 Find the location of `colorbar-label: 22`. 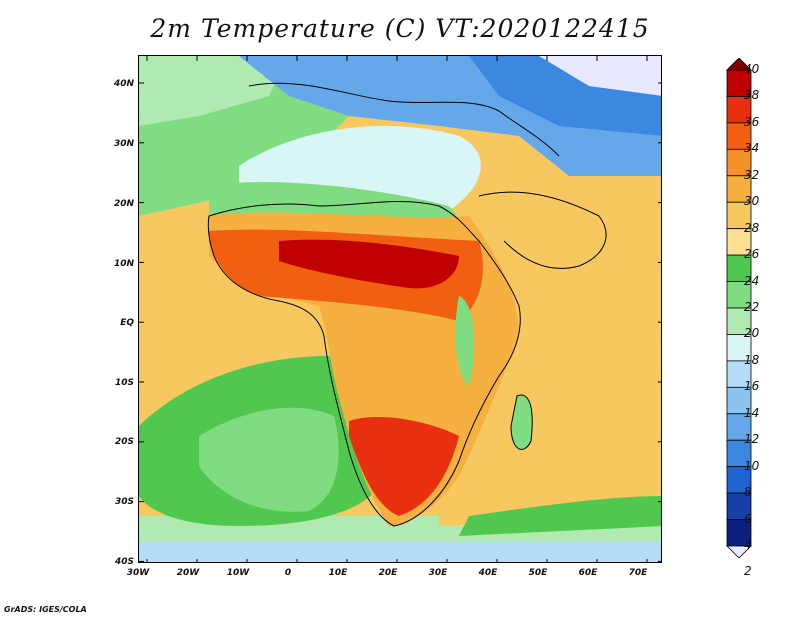

colorbar-label: 22 is located at coordinates (752, 307).